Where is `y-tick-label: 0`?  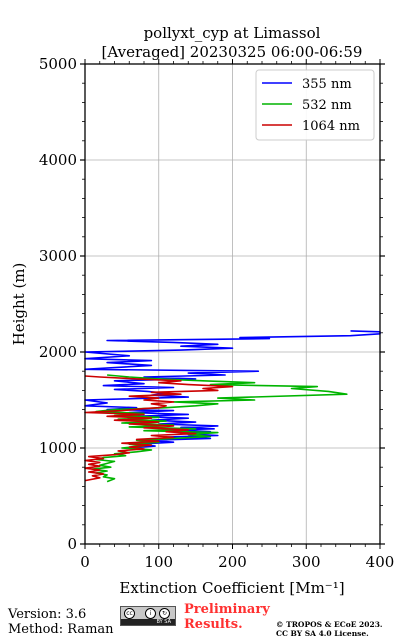
y-tick-label: 0 is located at coordinates (72, 544).